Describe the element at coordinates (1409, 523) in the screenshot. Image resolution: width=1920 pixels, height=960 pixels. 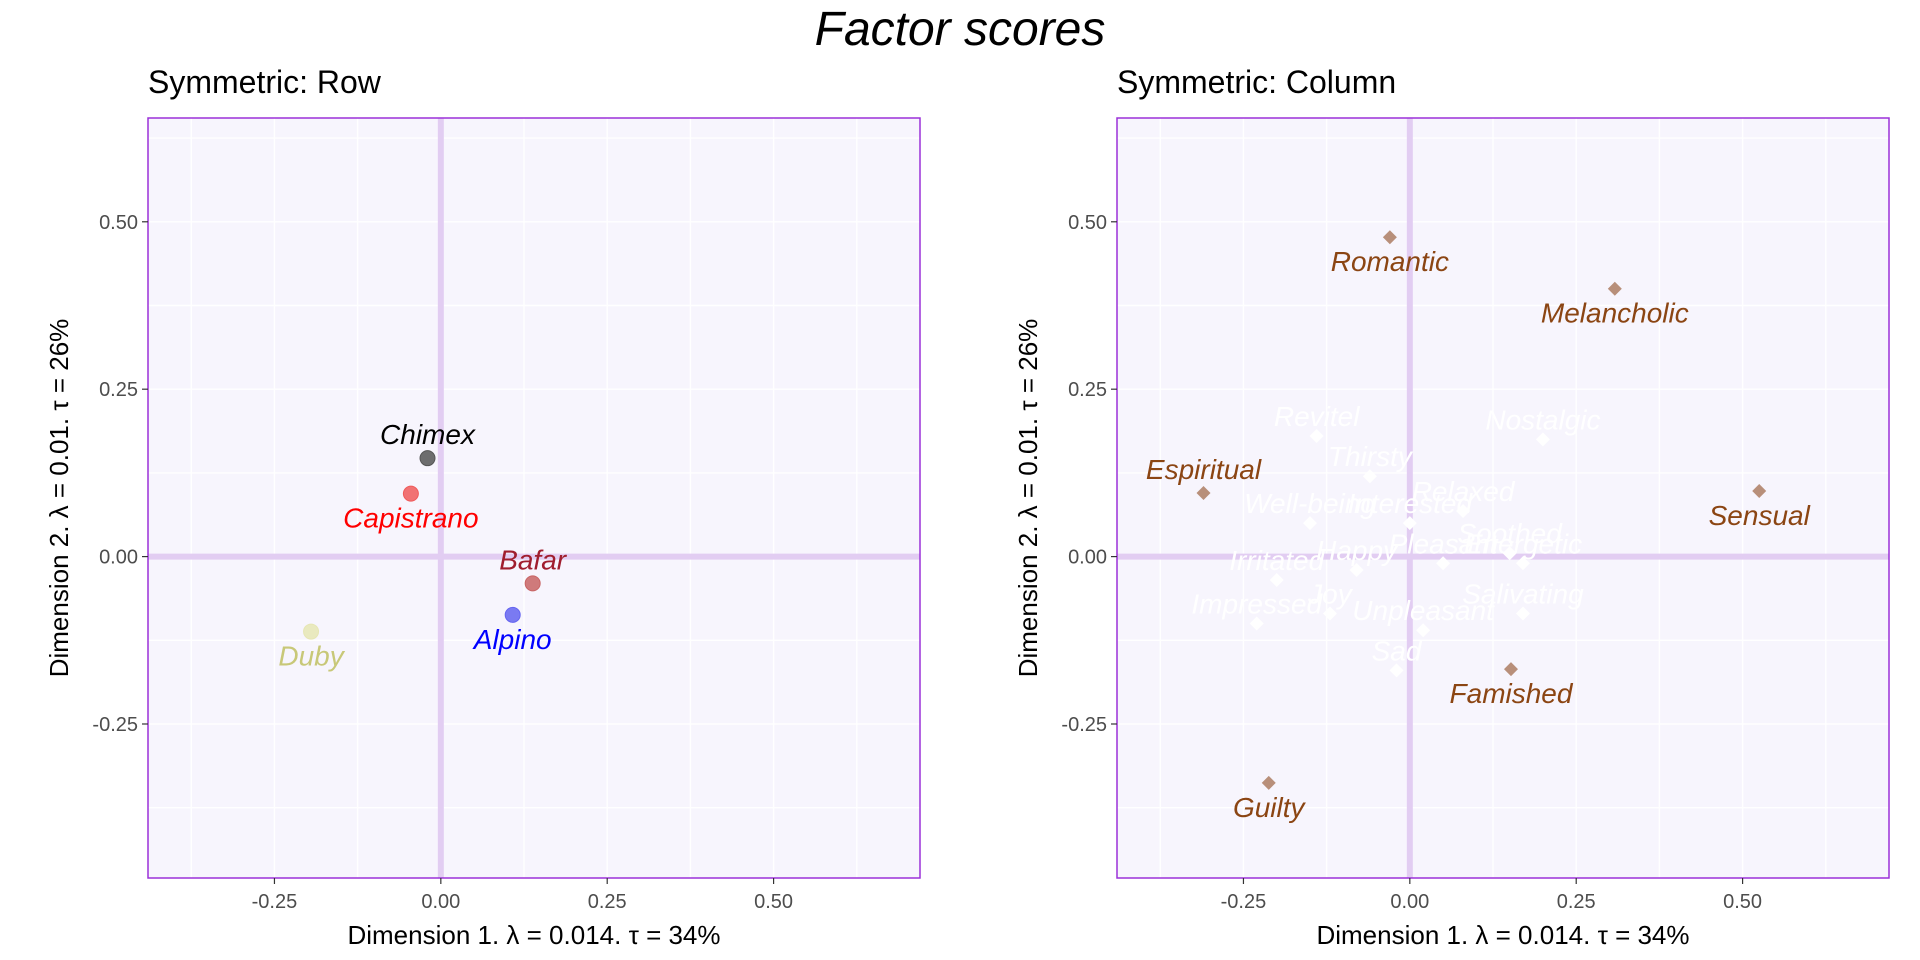
I see `column-point-interested` at that location.